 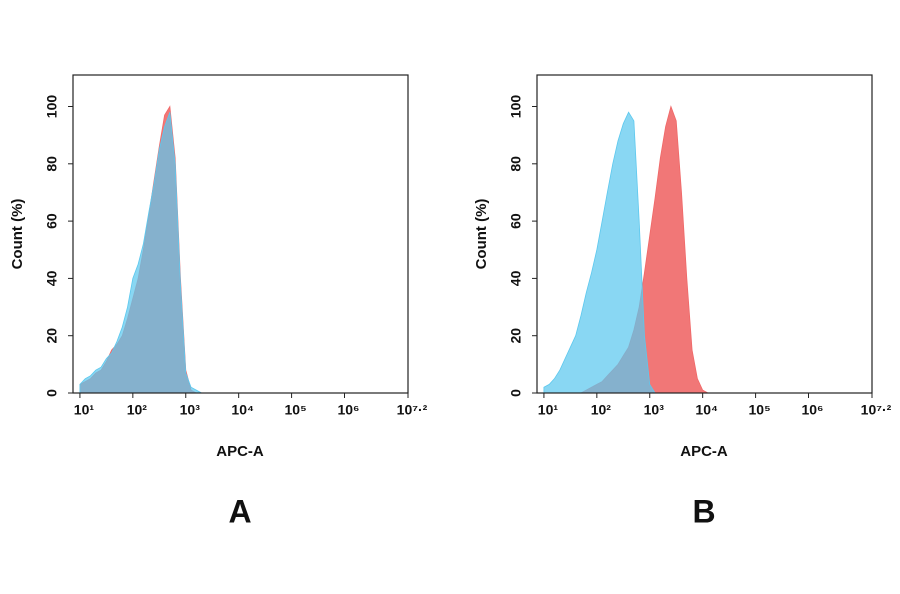 What do you see at coordinates (703, 511) in the screenshot?
I see `panel-label: B` at bounding box center [703, 511].